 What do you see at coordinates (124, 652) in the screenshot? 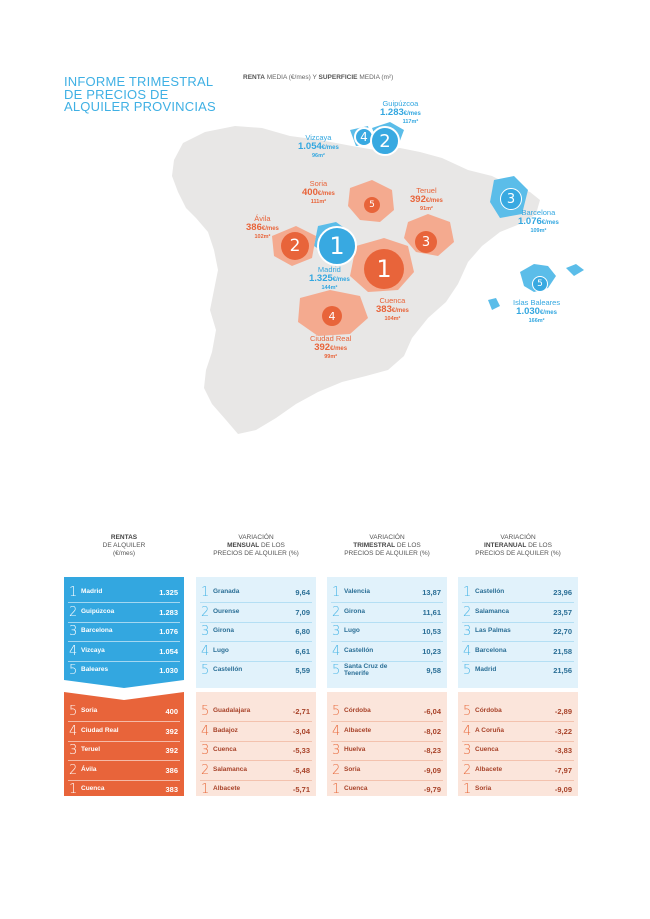
I see `table-row: 4 Vizcaya 1.054` at bounding box center [124, 652].